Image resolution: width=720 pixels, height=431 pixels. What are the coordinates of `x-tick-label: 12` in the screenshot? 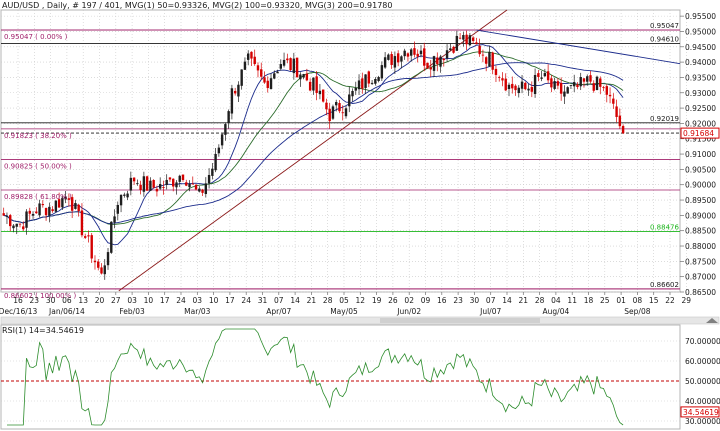 It's located at (361, 300).